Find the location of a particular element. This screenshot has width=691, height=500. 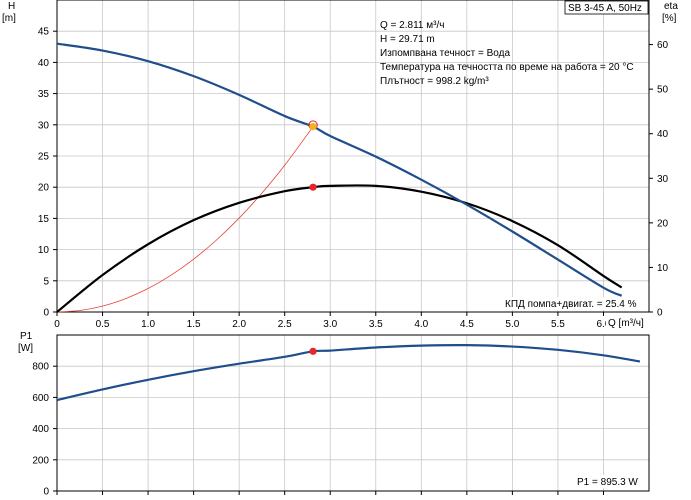

top-y-left-tick-label: 20 is located at coordinates (44, 188).